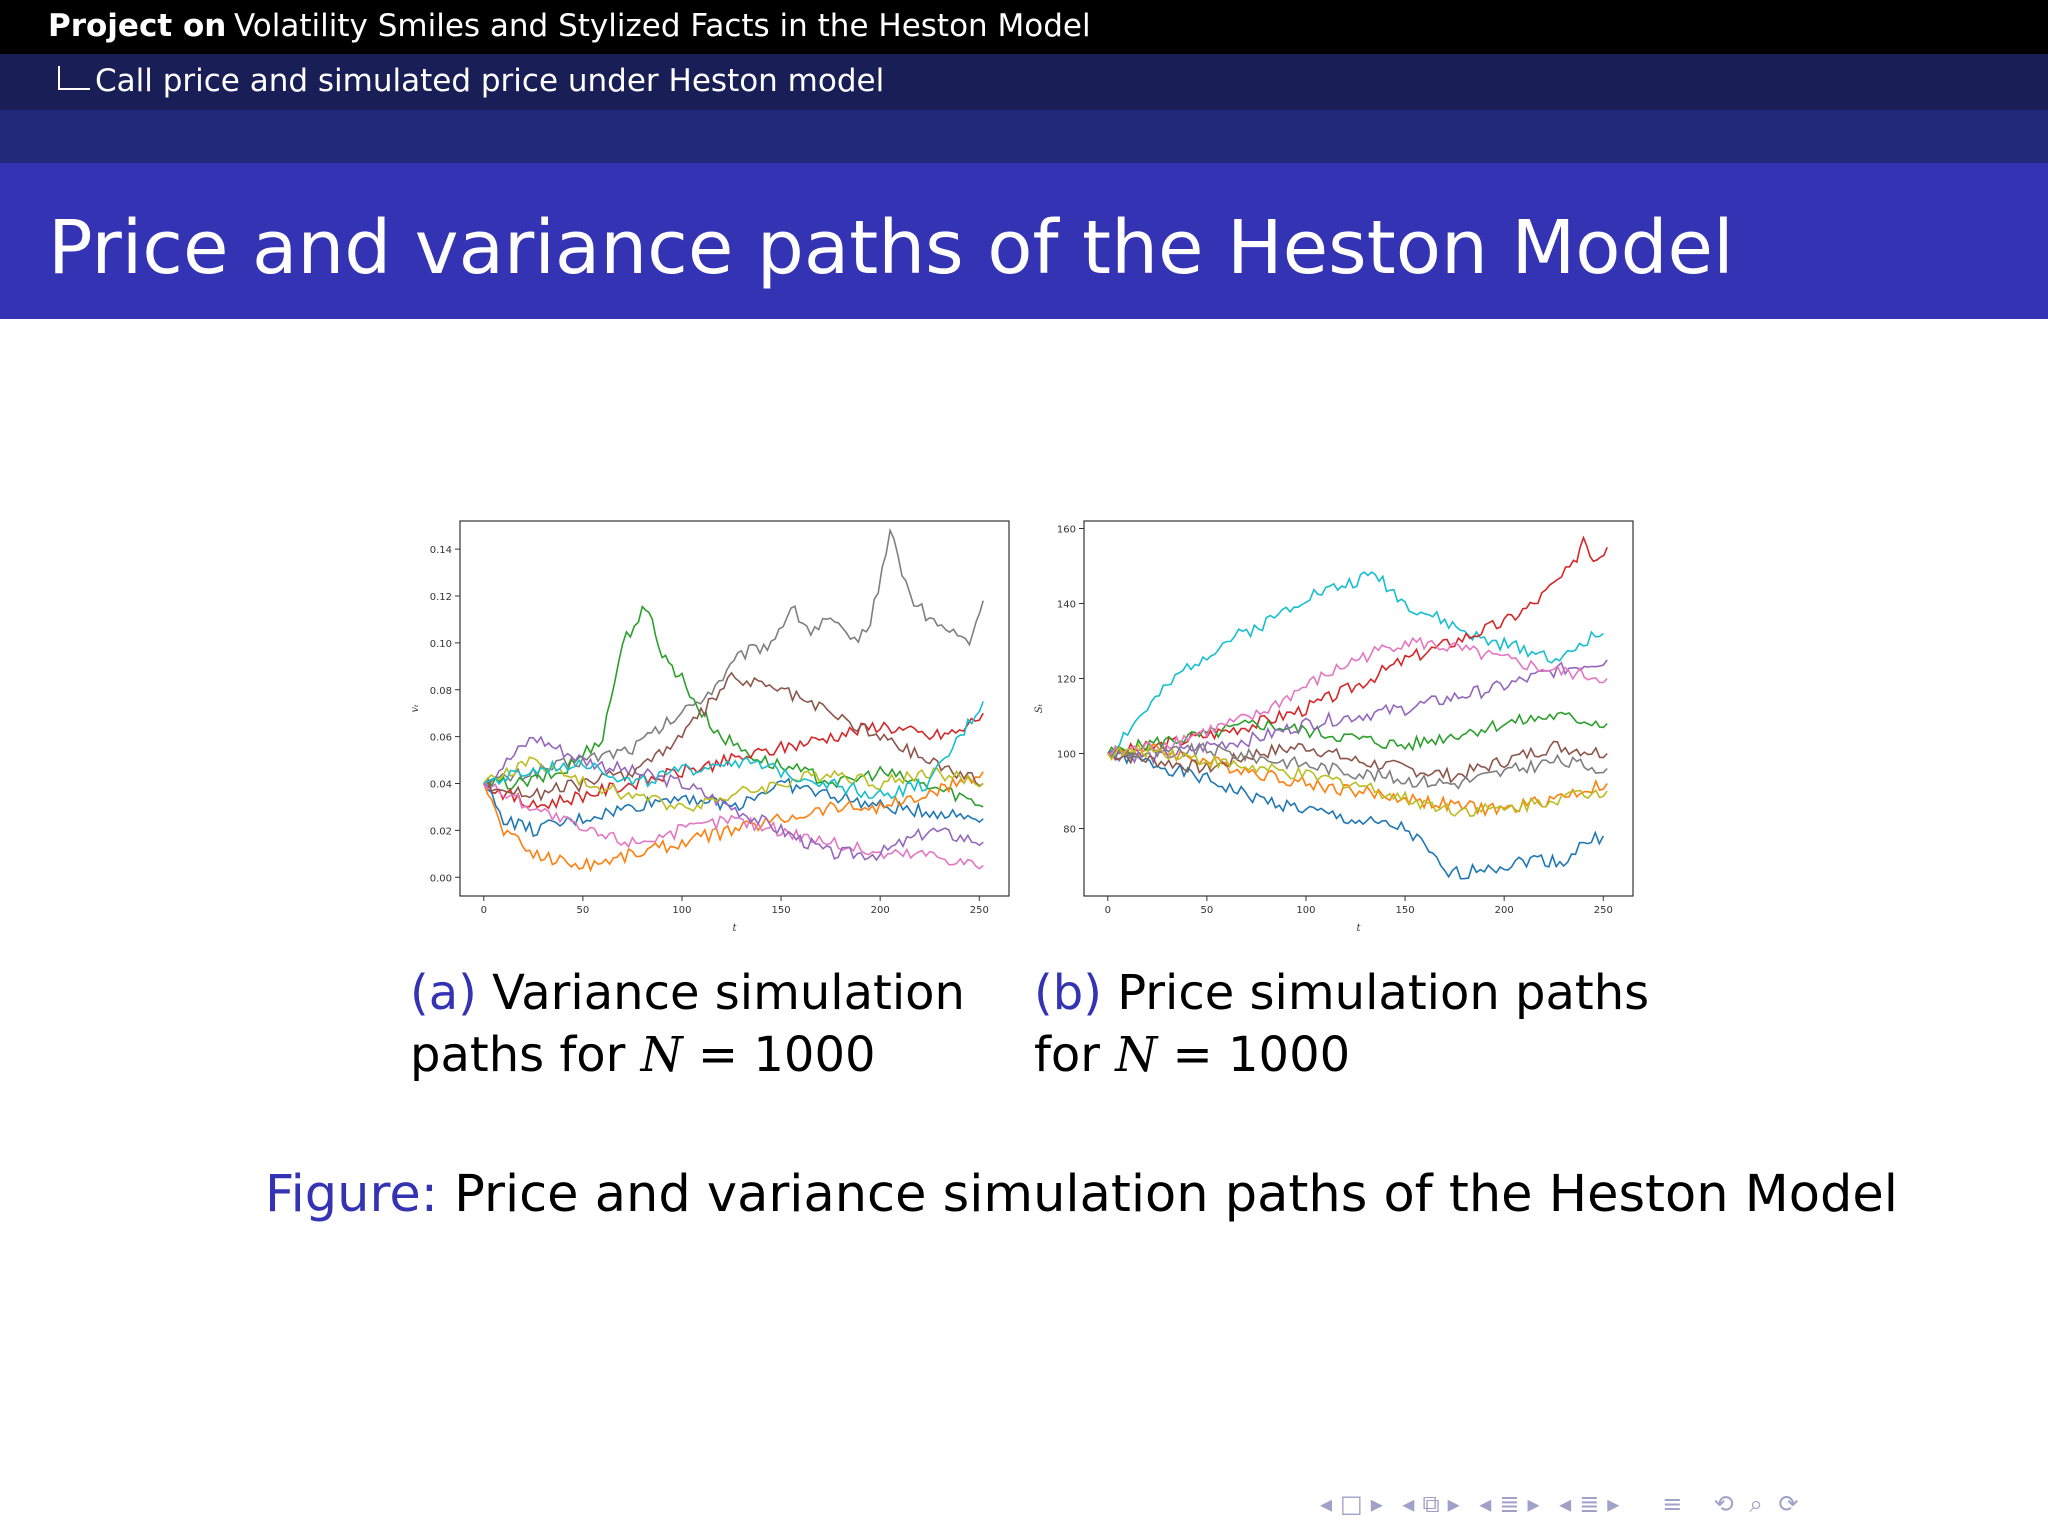 This screenshot has height=1536, width=2048. I want to click on y-tick-label: 0.14, so click(441, 550).